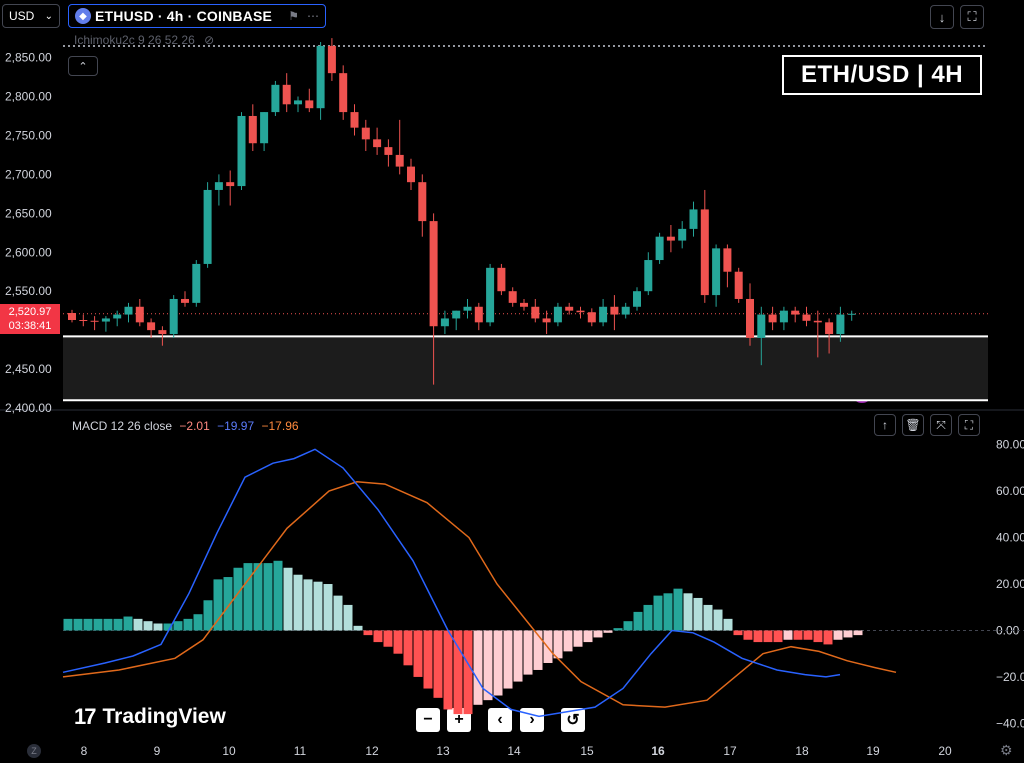  What do you see at coordinates (972, 17) in the screenshot?
I see `fullscreen-button: ⛶` at bounding box center [972, 17].